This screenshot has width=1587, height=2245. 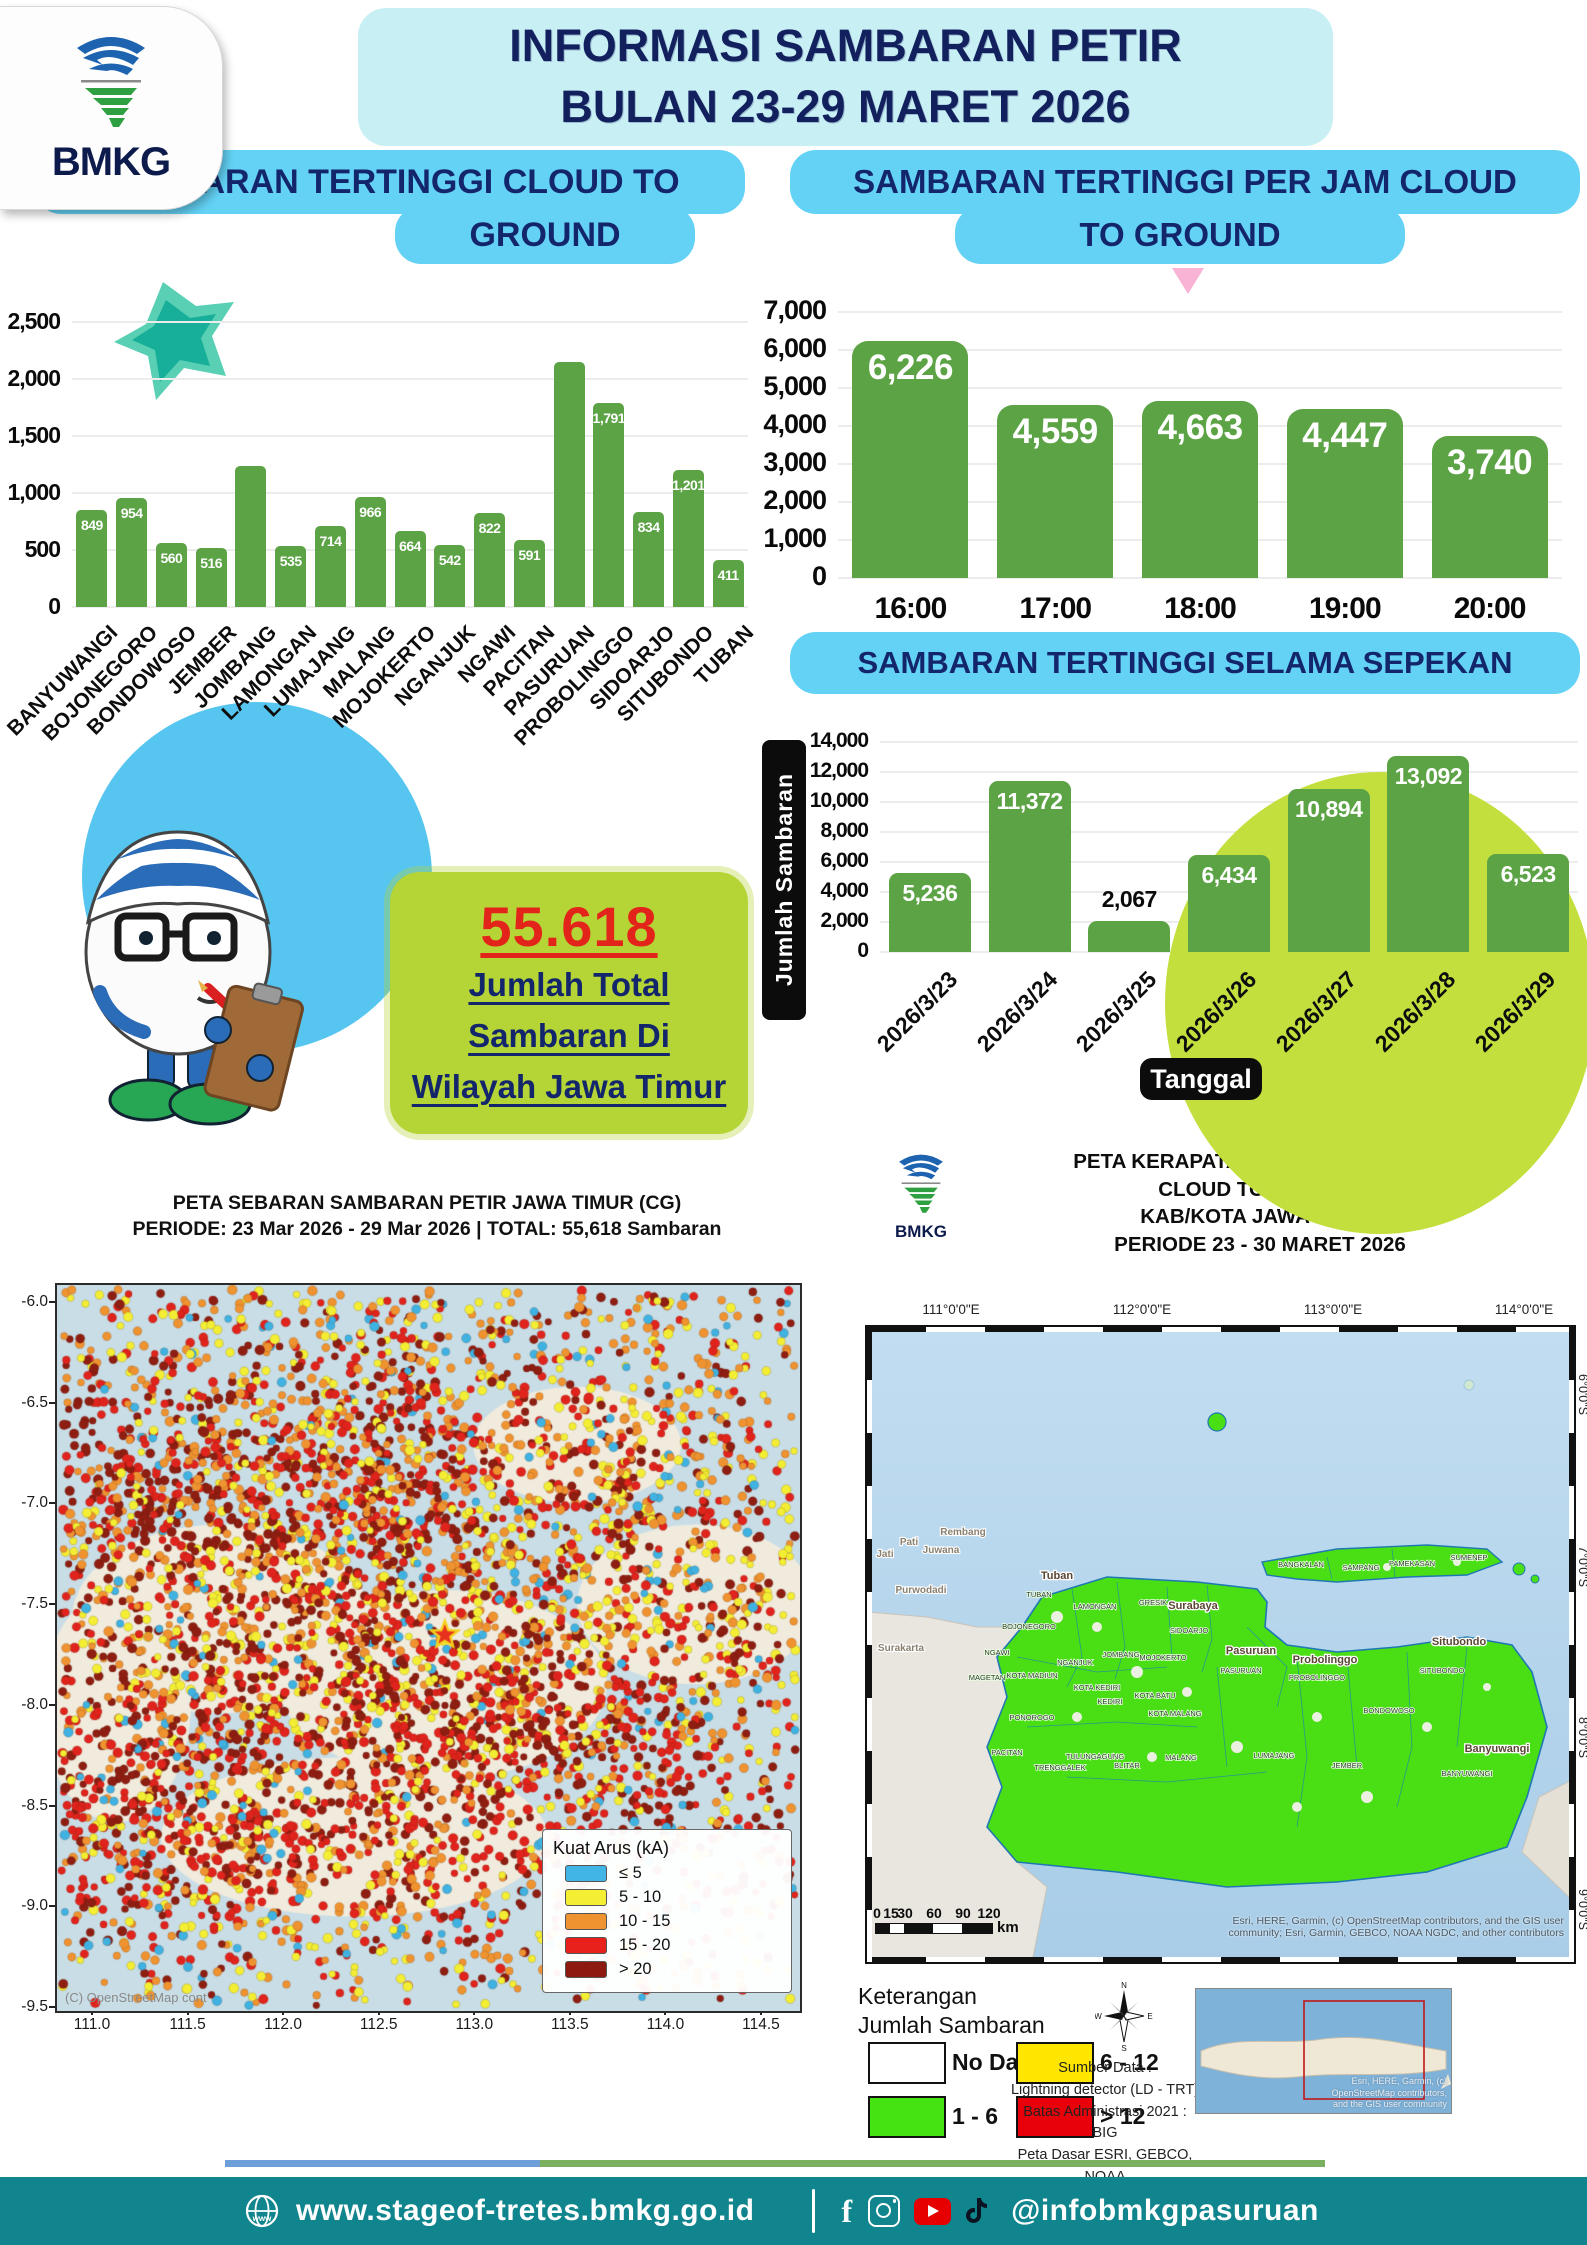 What do you see at coordinates (963, 1913) in the screenshot?
I see `scale-tick: 90` at bounding box center [963, 1913].